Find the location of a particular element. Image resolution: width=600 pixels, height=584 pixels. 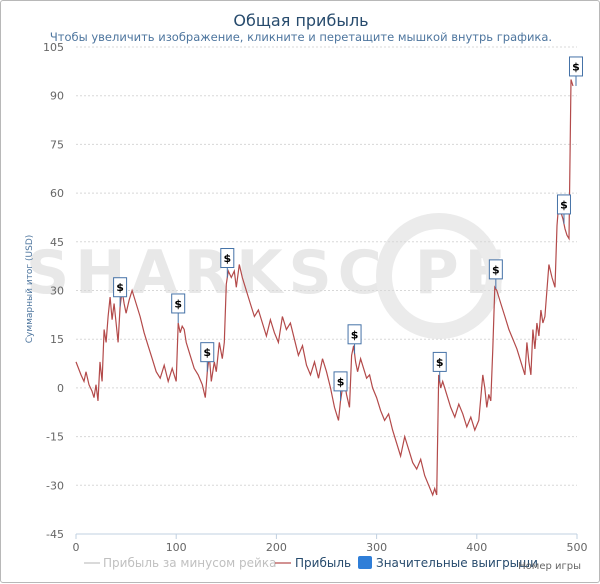

legend-item-big-wins: Значительные выигрыши is located at coordinates (448, 563).